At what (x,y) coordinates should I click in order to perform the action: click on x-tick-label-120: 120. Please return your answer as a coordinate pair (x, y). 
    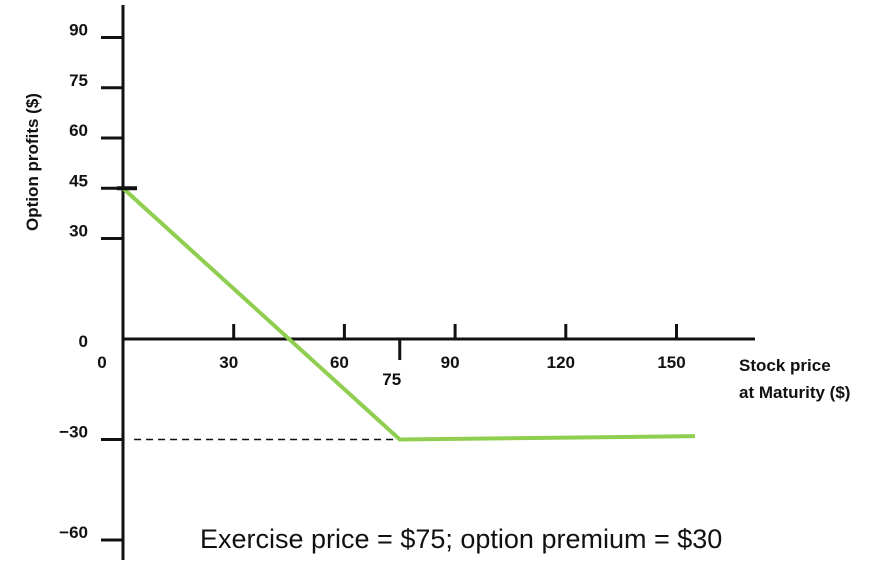
    Looking at the image, I should click on (561, 362).